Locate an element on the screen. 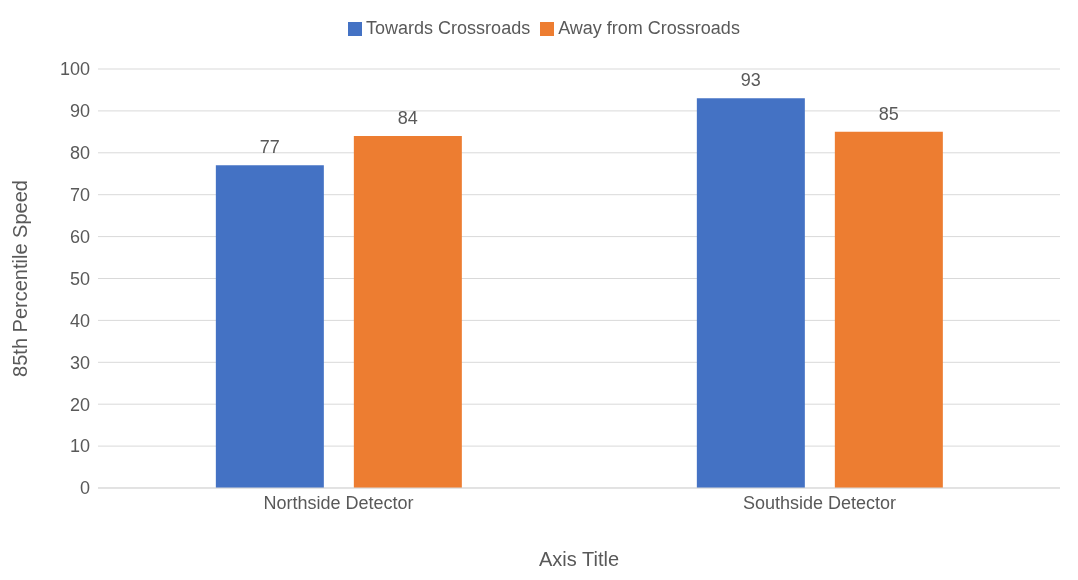 This screenshot has width=1078, height=580. y-tick-label: 0 is located at coordinates (84, 488).